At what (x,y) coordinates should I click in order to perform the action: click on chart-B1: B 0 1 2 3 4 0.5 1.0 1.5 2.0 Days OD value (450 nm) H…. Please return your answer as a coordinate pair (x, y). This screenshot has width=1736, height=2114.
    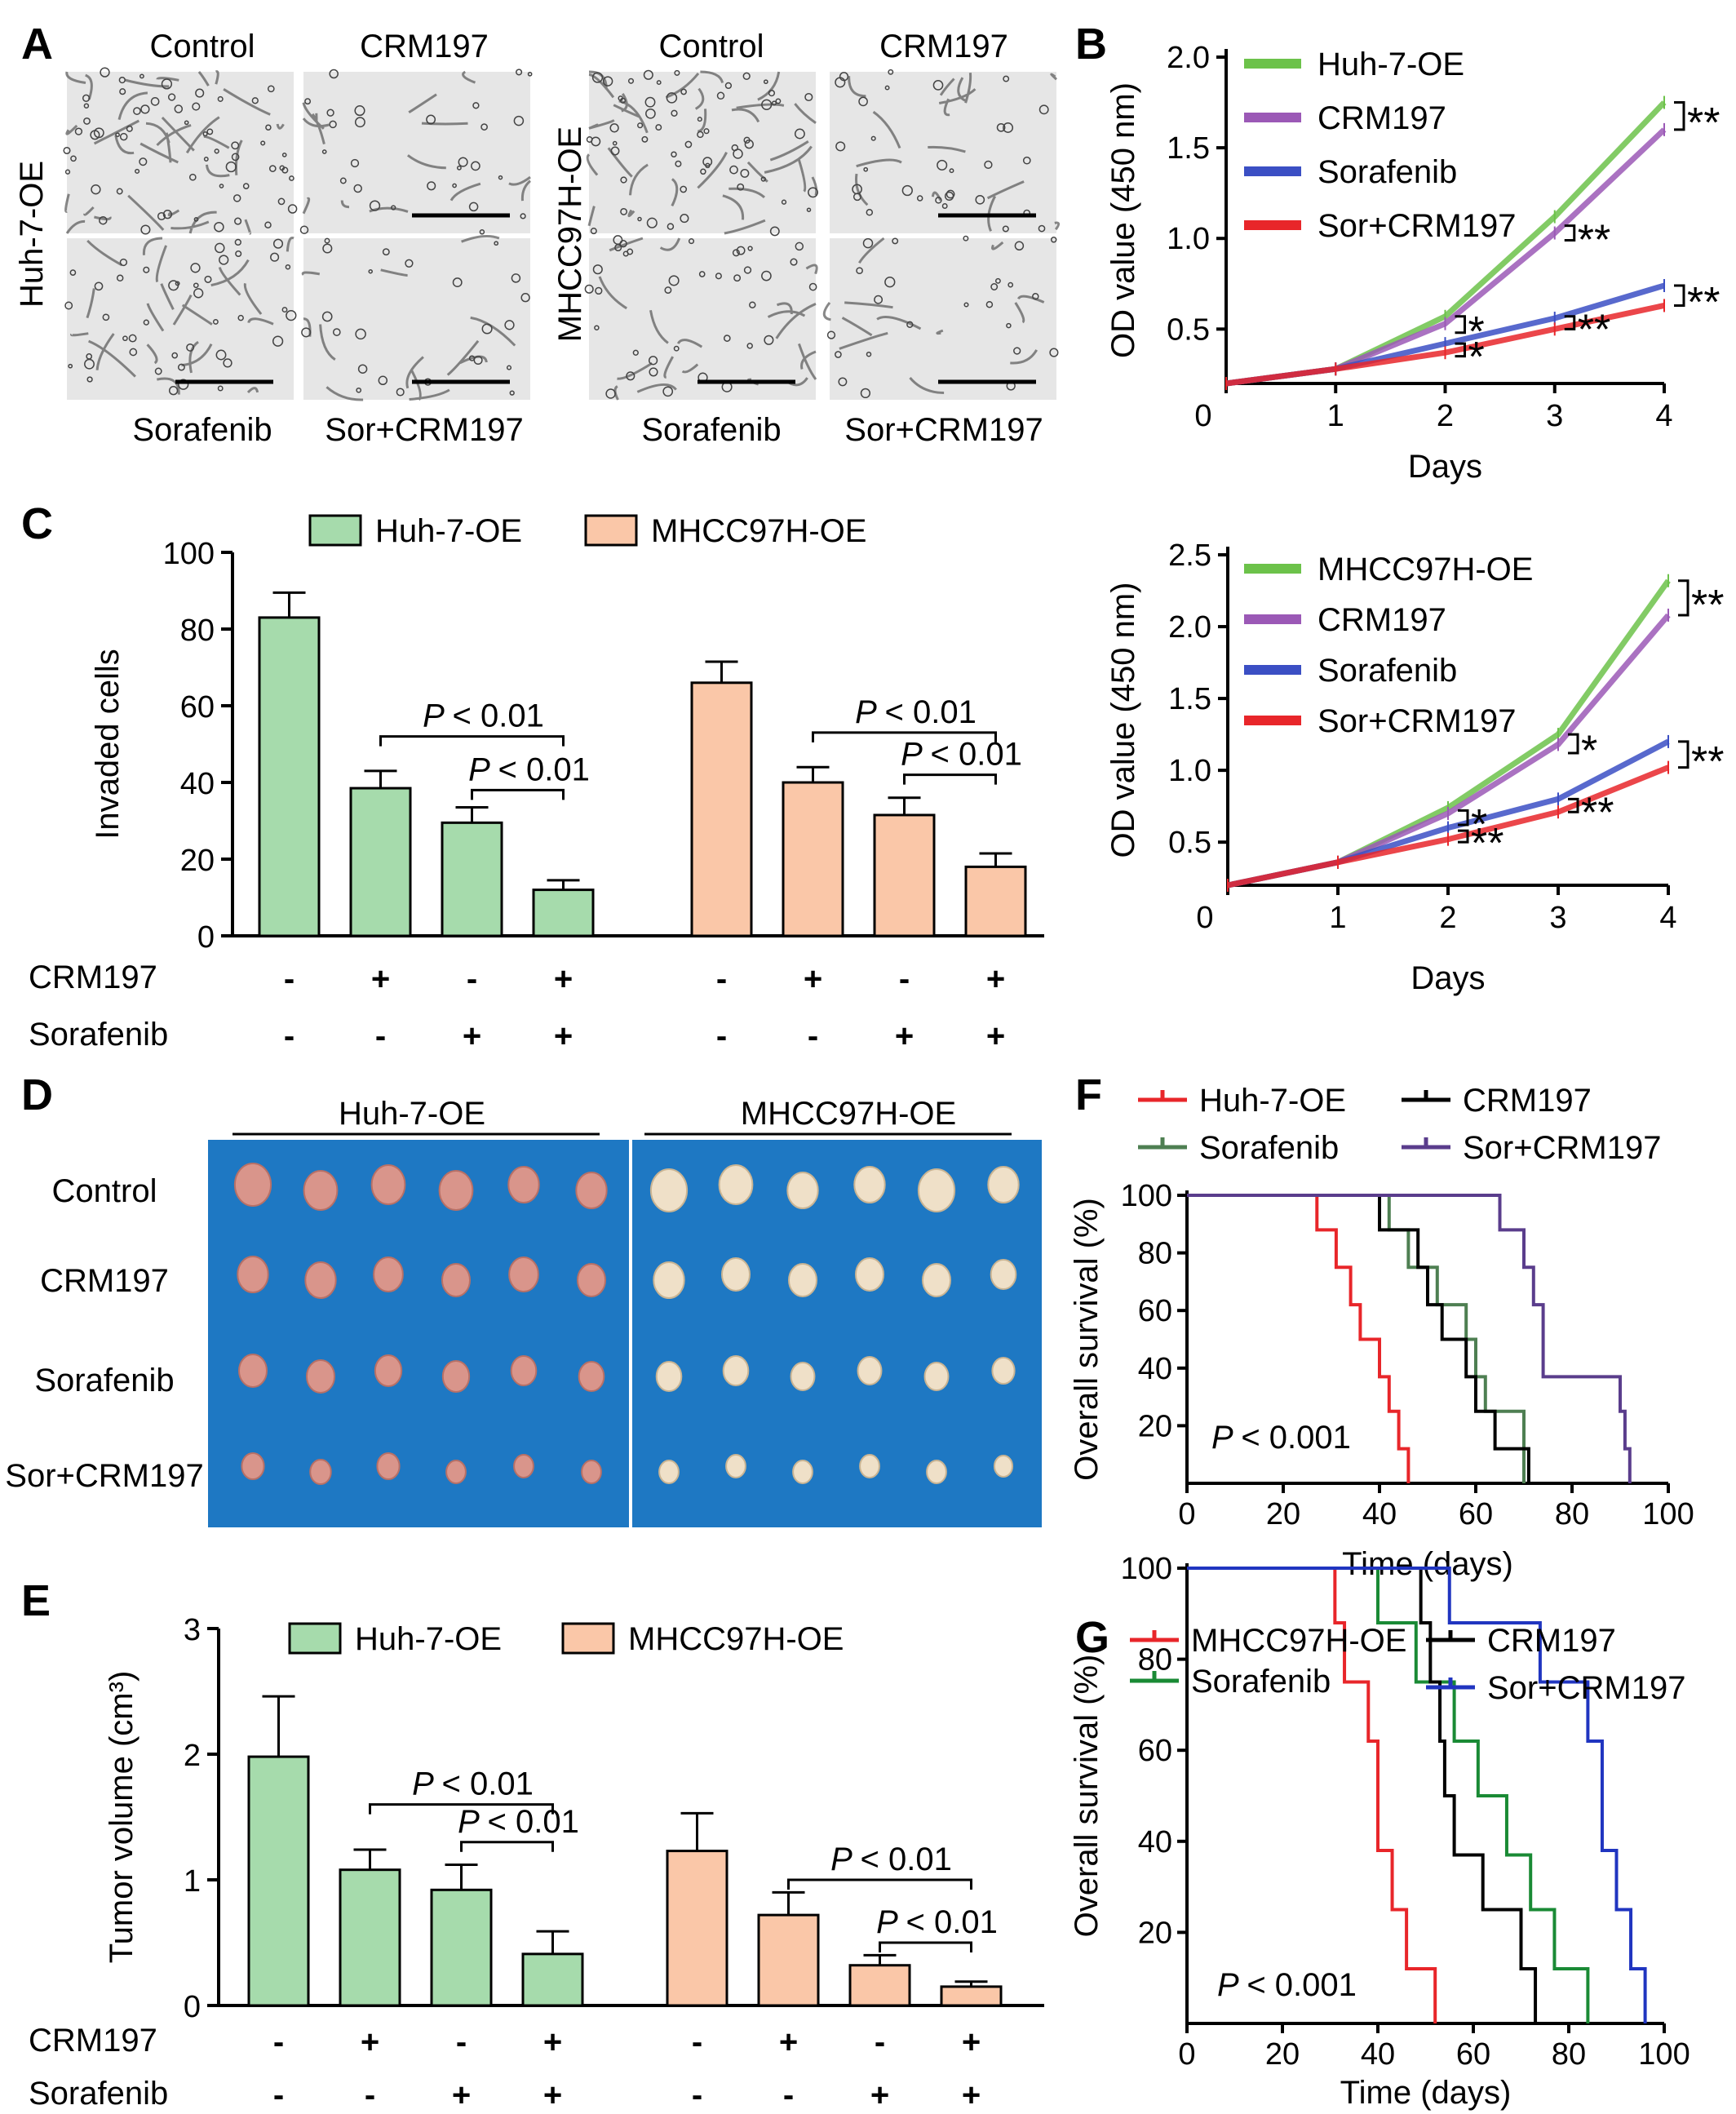
    Looking at the image, I should click on (1397, 252).